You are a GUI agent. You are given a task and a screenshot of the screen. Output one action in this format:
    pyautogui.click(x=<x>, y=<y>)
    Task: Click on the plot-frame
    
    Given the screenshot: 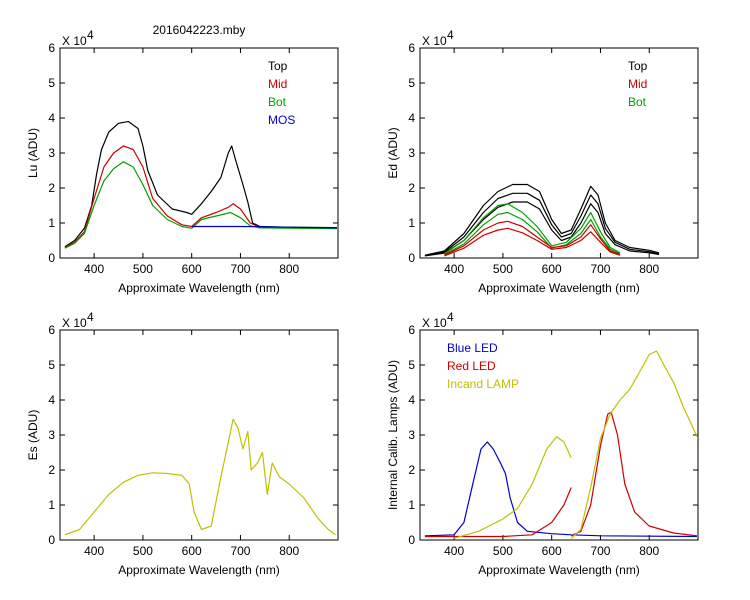 What is the action you would take?
    pyautogui.click(x=199, y=435)
    